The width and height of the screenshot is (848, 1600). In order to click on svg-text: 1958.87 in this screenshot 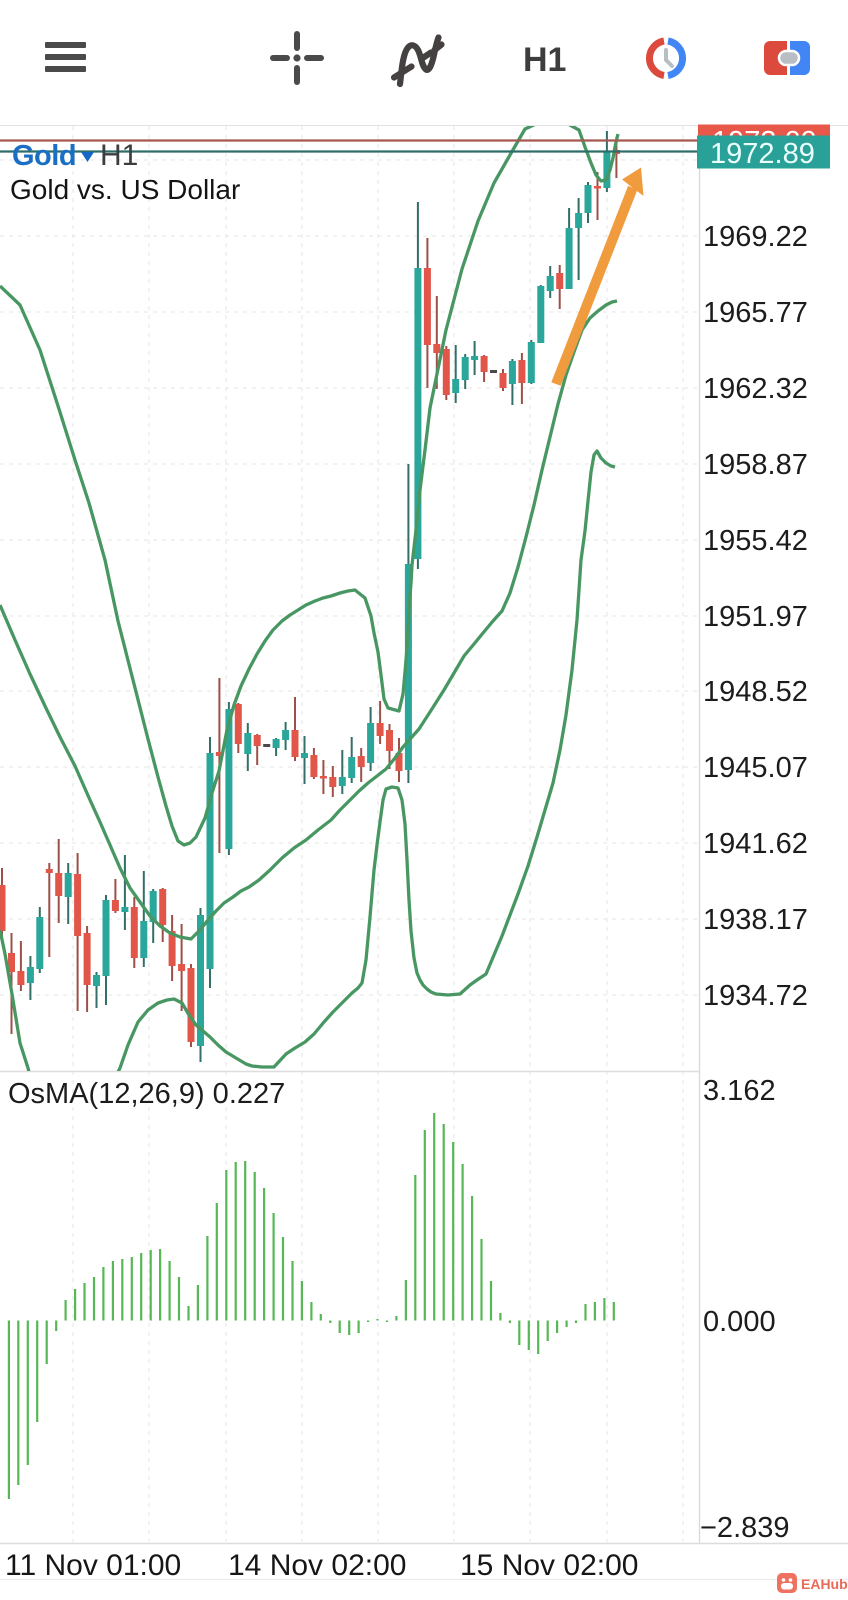, I will do `click(755, 465)`.